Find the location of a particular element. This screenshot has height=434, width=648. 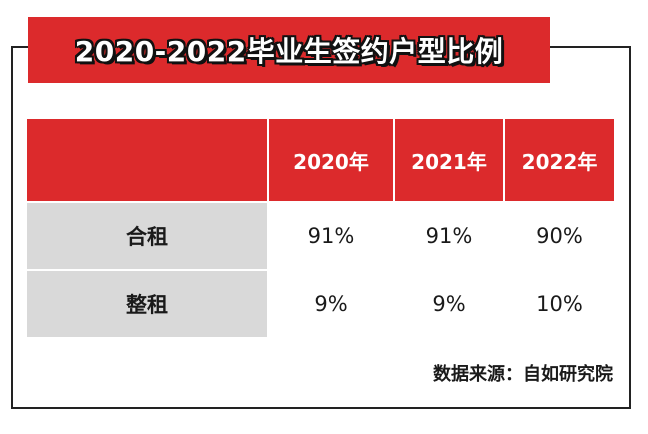

table-cell: 10% is located at coordinates (559, 304).